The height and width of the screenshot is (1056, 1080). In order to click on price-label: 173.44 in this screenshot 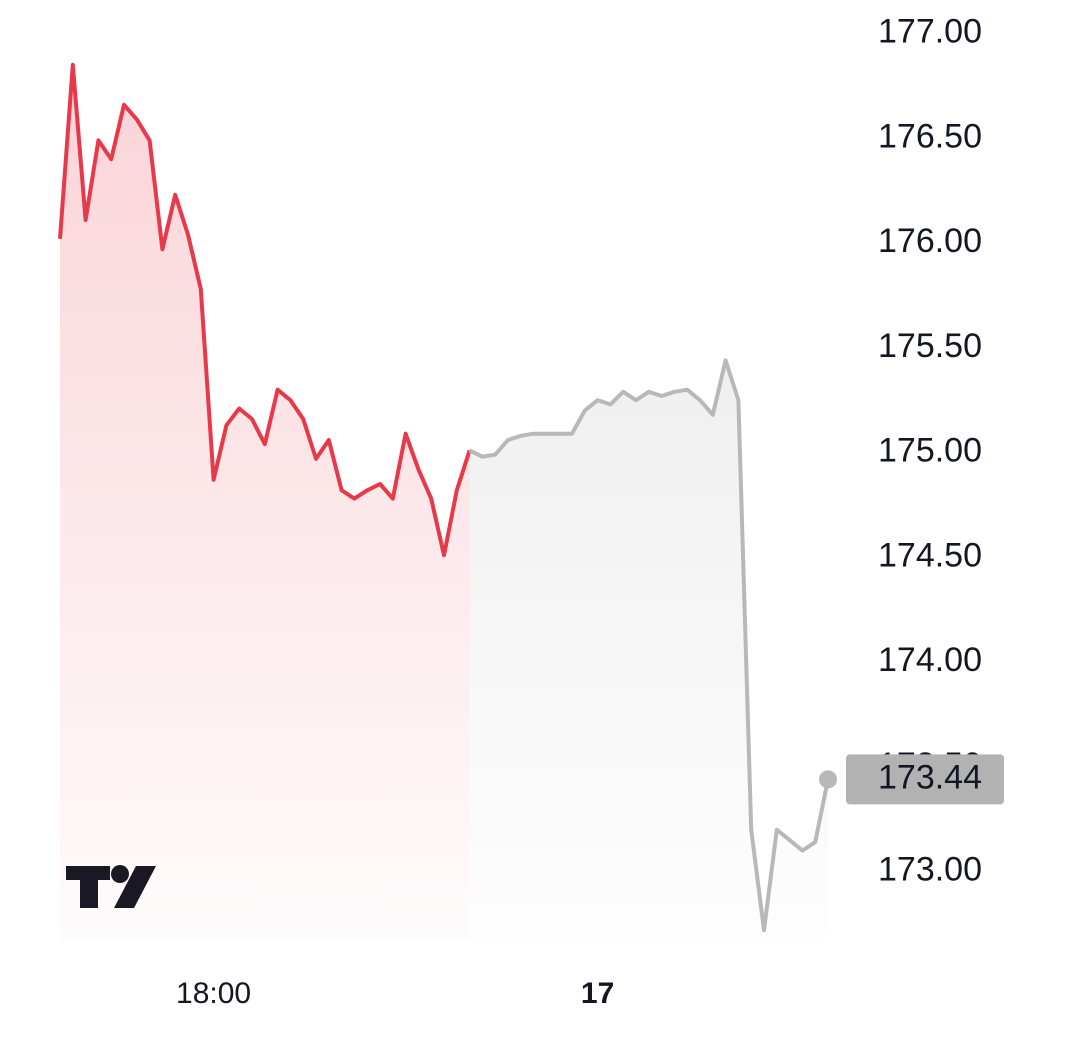, I will do `click(930, 777)`.